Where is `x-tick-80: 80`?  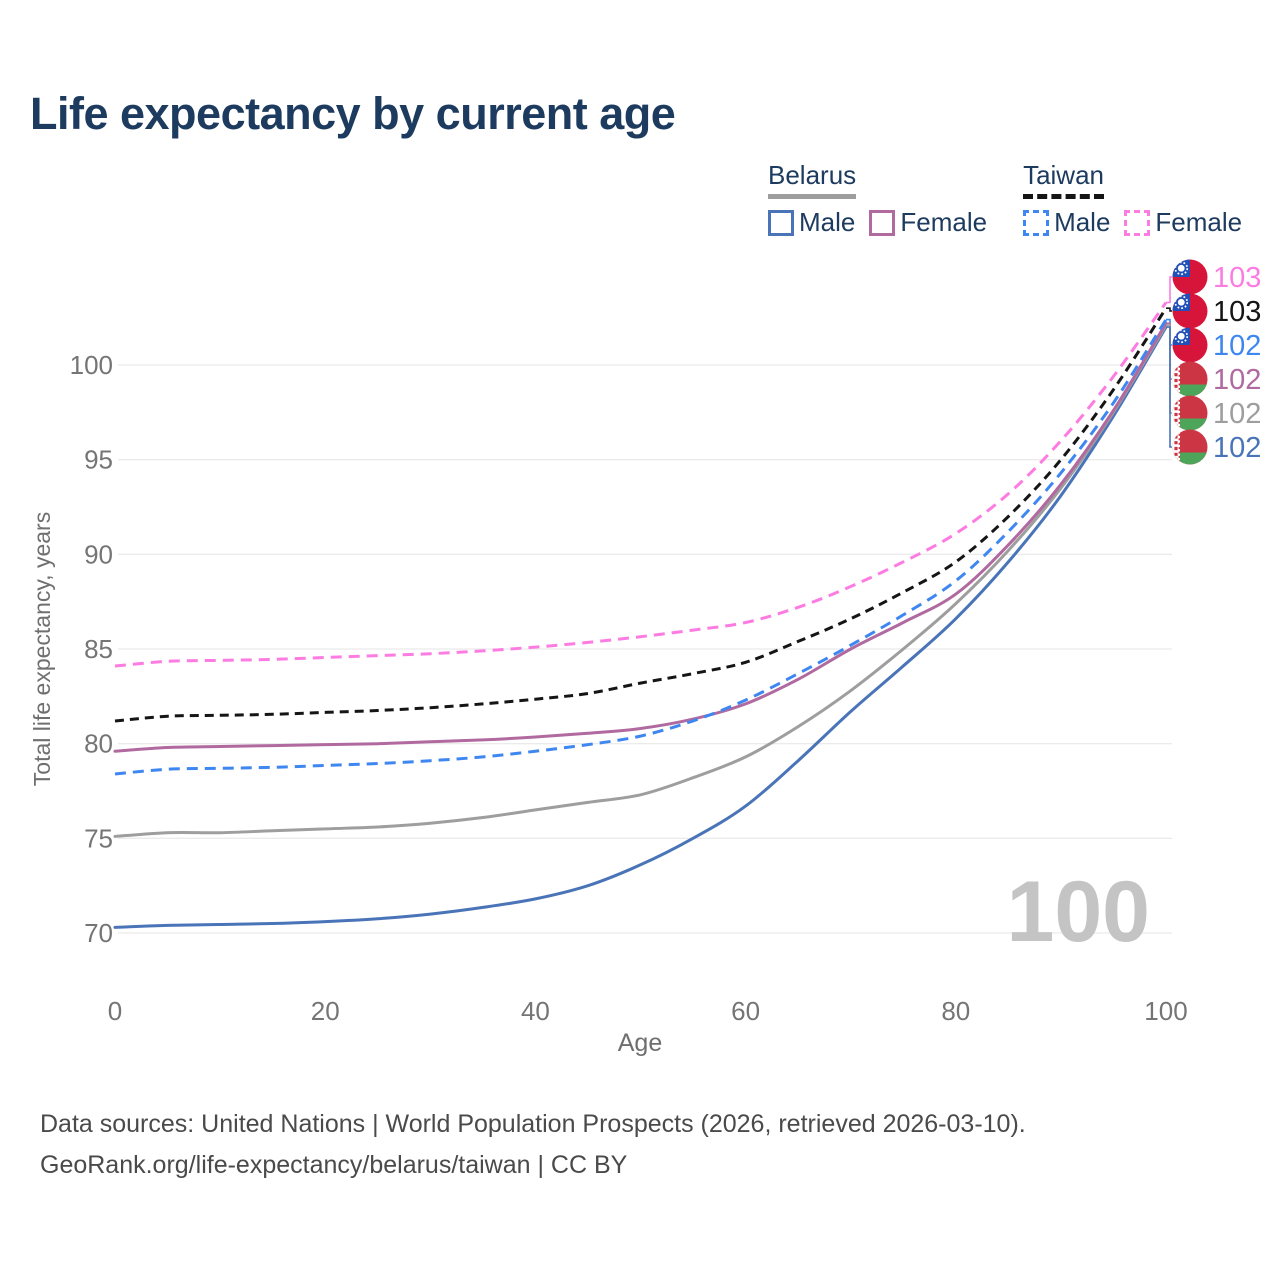 x-tick-80: 80 is located at coordinates (955, 1011).